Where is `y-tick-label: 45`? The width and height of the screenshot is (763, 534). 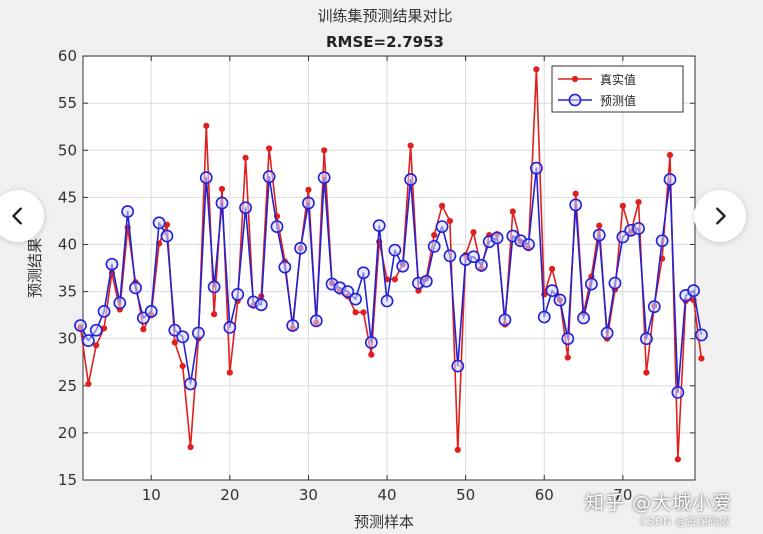
y-tick-label: 45 is located at coordinates (67, 197).